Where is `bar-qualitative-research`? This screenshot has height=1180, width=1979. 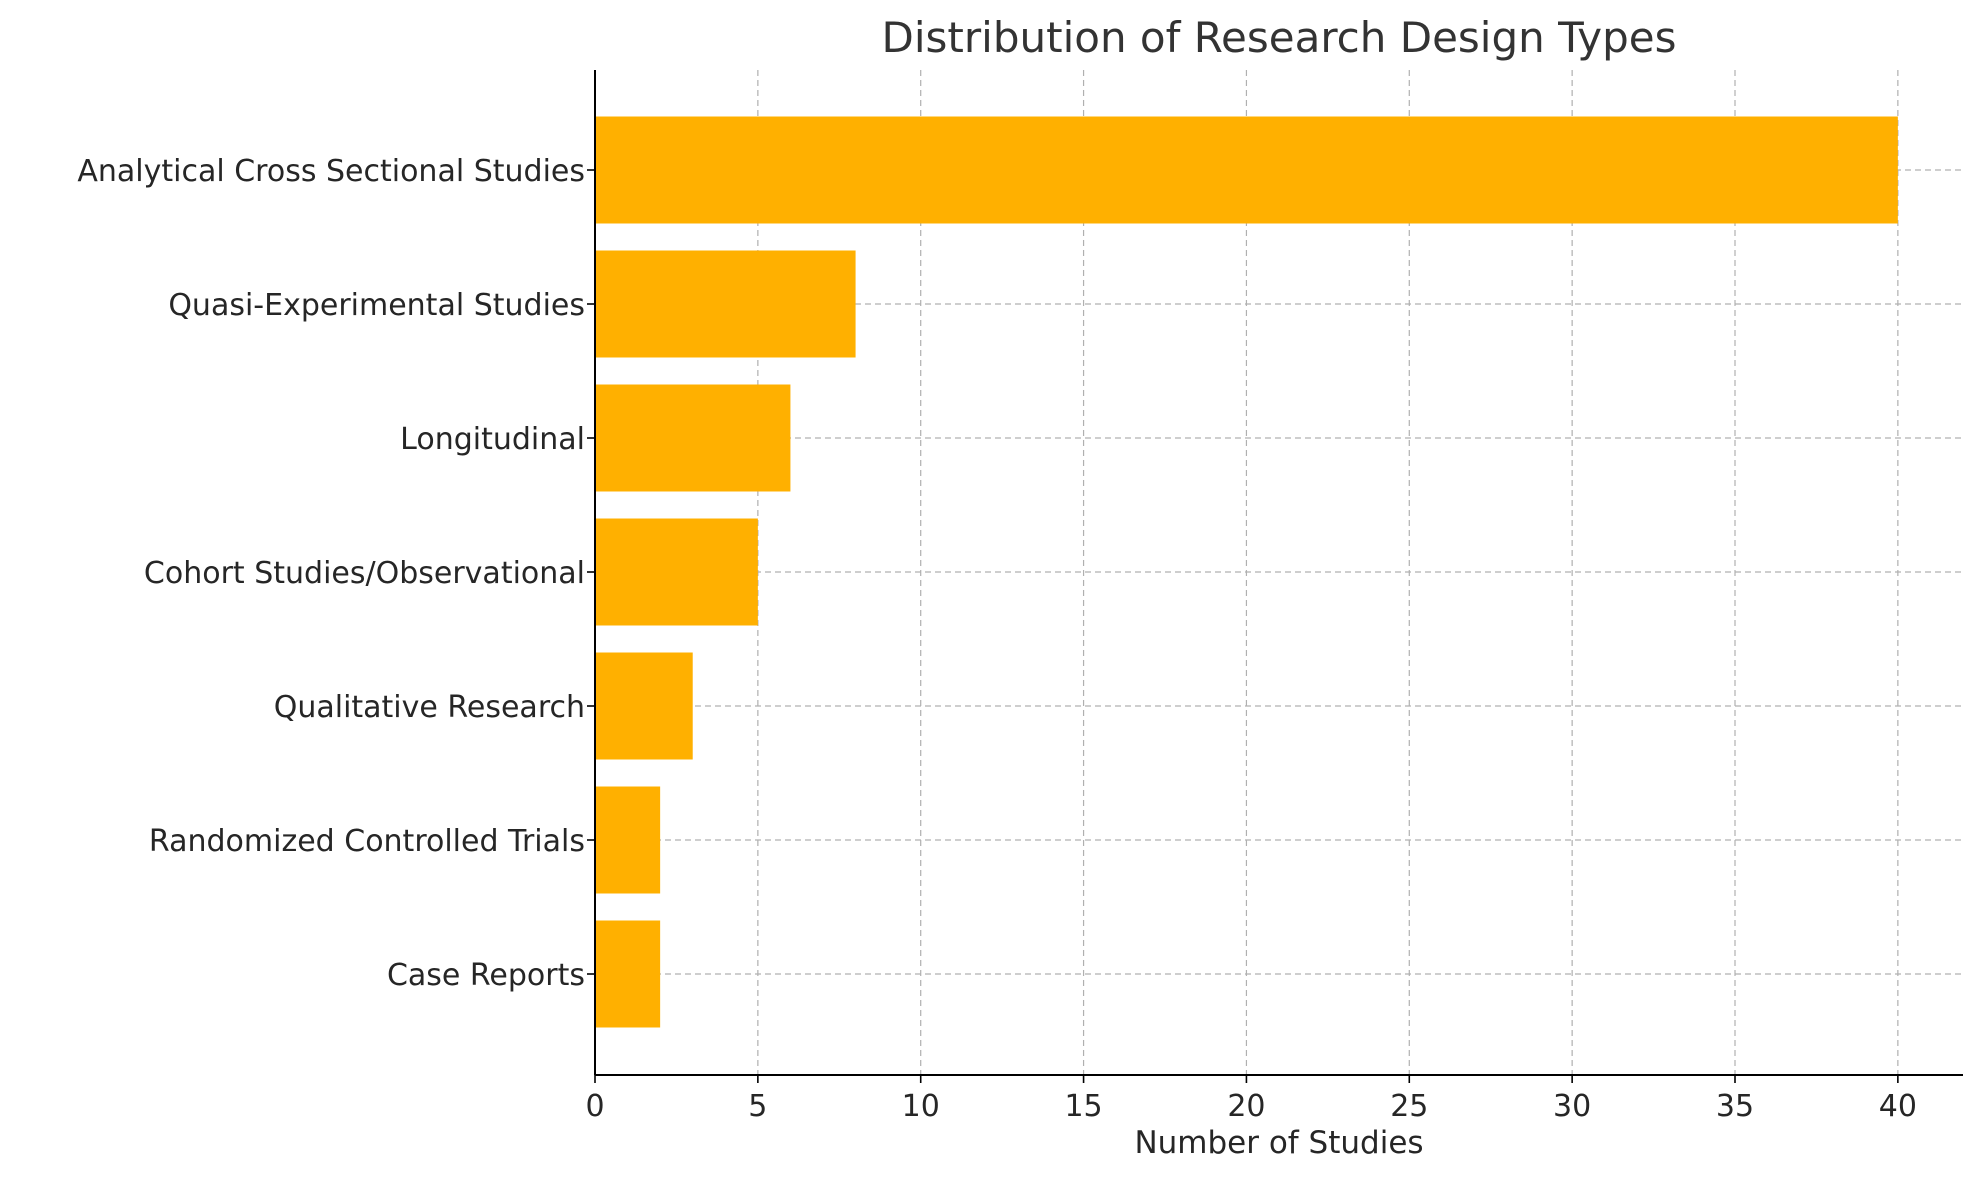 bar-qualitative-research is located at coordinates (644, 706).